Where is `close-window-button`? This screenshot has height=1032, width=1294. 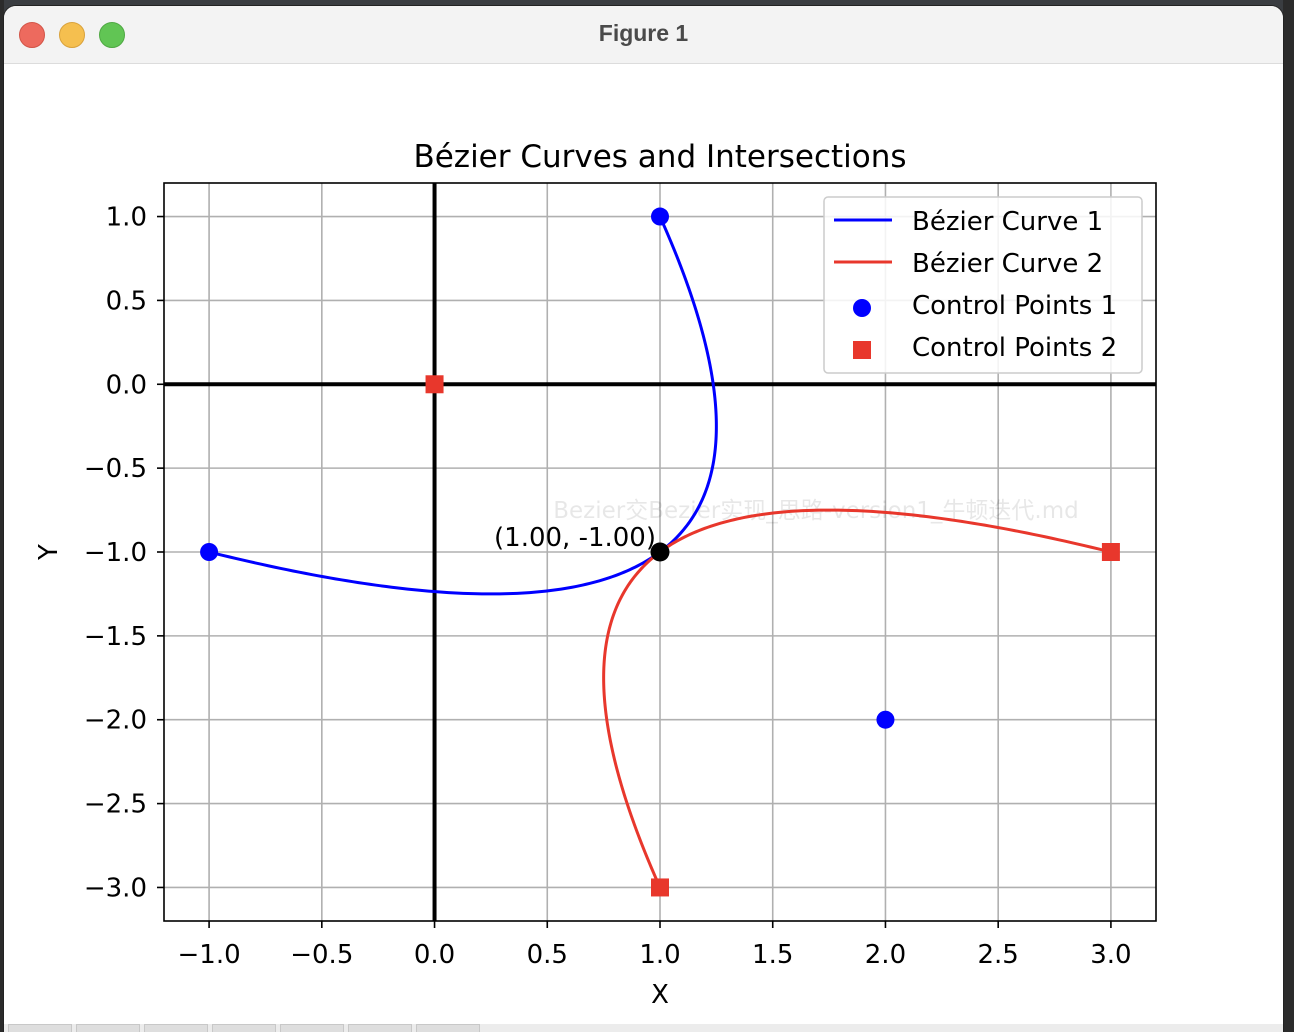
close-window-button is located at coordinates (32, 35).